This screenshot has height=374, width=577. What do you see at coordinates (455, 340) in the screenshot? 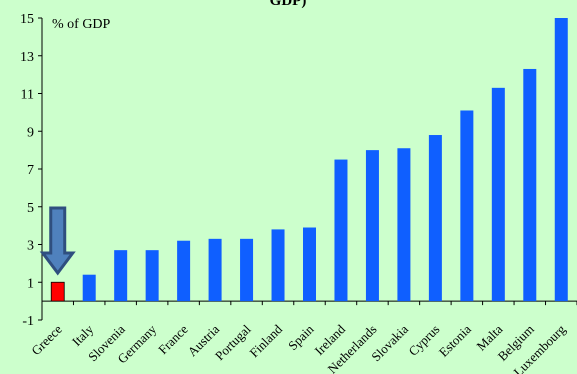
I see `x-tick-label: Estonia` at bounding box center [455, 340].